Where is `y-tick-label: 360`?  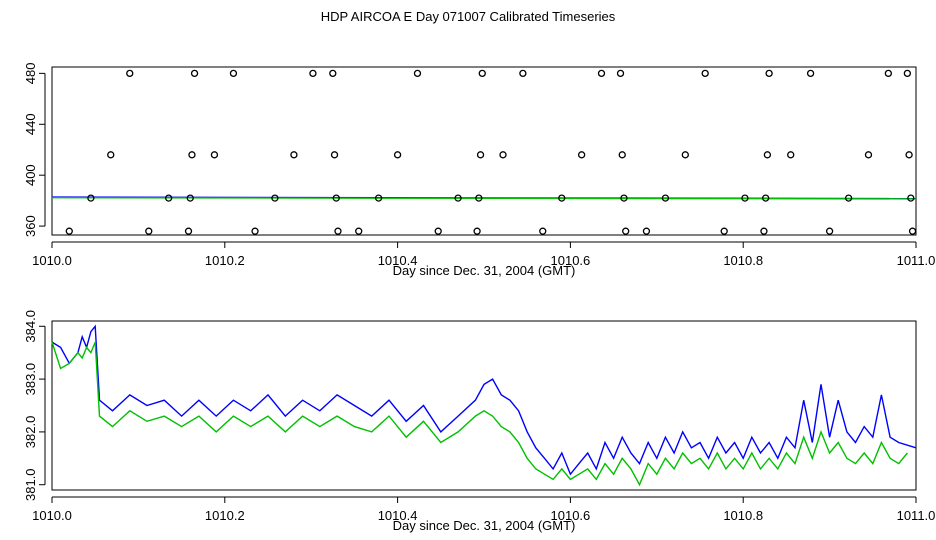
y-tick-label: 360 is located at coordinates (30, 226).